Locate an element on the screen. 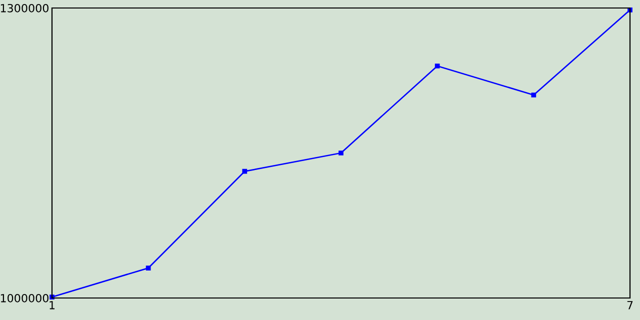 Image resolution: width=640 pixels, height=320 pixels. x-tick-label: 1 is located at coordinates (52, 305).